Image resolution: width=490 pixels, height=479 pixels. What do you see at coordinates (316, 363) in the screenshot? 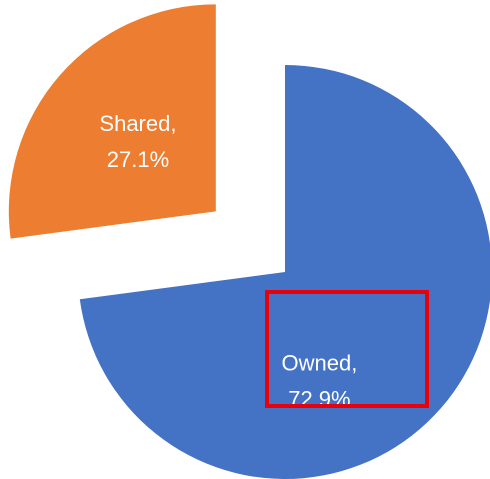
I see `category-name: Owned` at bounding box center [316, 363].